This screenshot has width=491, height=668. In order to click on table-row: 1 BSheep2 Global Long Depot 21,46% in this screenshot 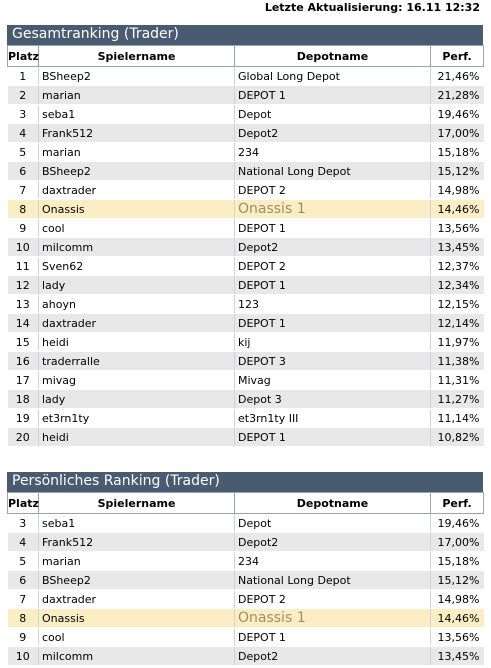, I will do `click(245, 76)`.